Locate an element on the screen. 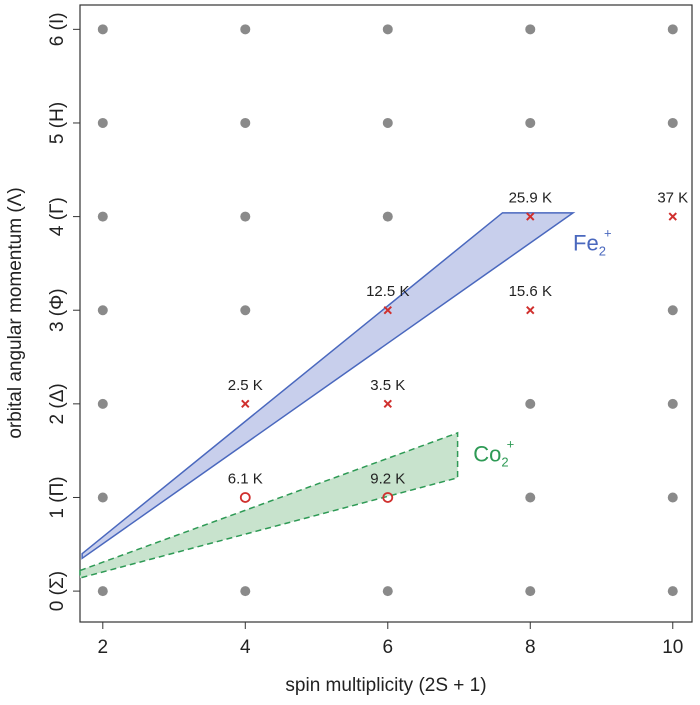 The height and width of the screenshot is (705, 700). region is located at coordinates (269, 505).